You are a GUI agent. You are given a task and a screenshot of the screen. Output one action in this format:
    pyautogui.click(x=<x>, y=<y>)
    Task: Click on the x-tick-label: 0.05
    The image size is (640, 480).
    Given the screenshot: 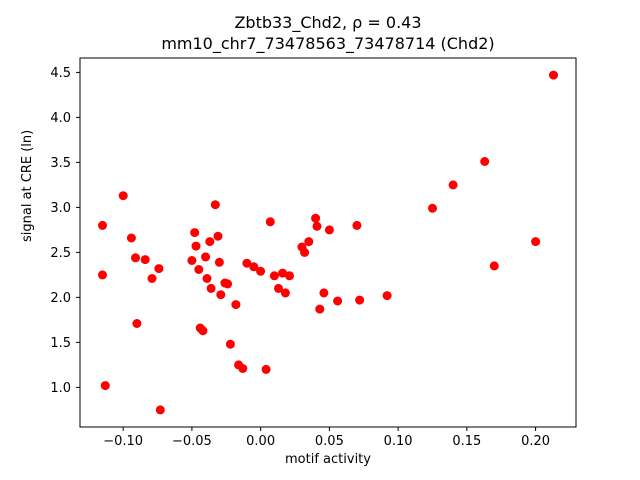 What is the action you would take?
    pyautogui.click(x=329, y=441)
    